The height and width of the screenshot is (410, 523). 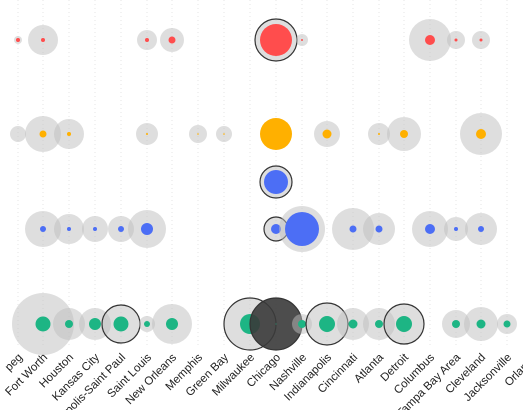 What do you see at coordinates (507, 324) in the screenshot?
I see `bubble-inner-jacksonville` at bounding box center [507, 324].